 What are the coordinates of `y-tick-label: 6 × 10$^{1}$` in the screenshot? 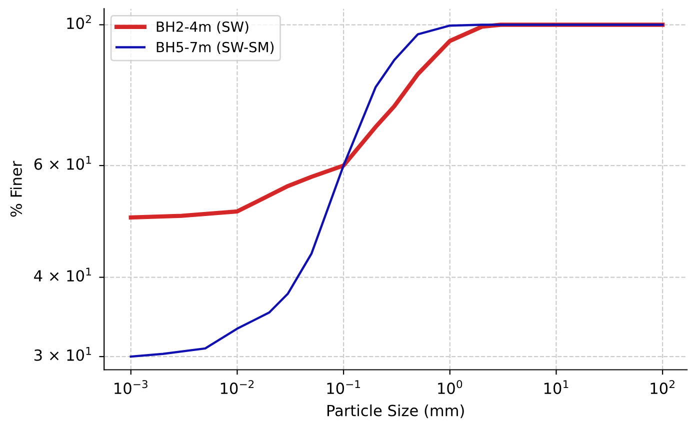 It's located at (62, 163).